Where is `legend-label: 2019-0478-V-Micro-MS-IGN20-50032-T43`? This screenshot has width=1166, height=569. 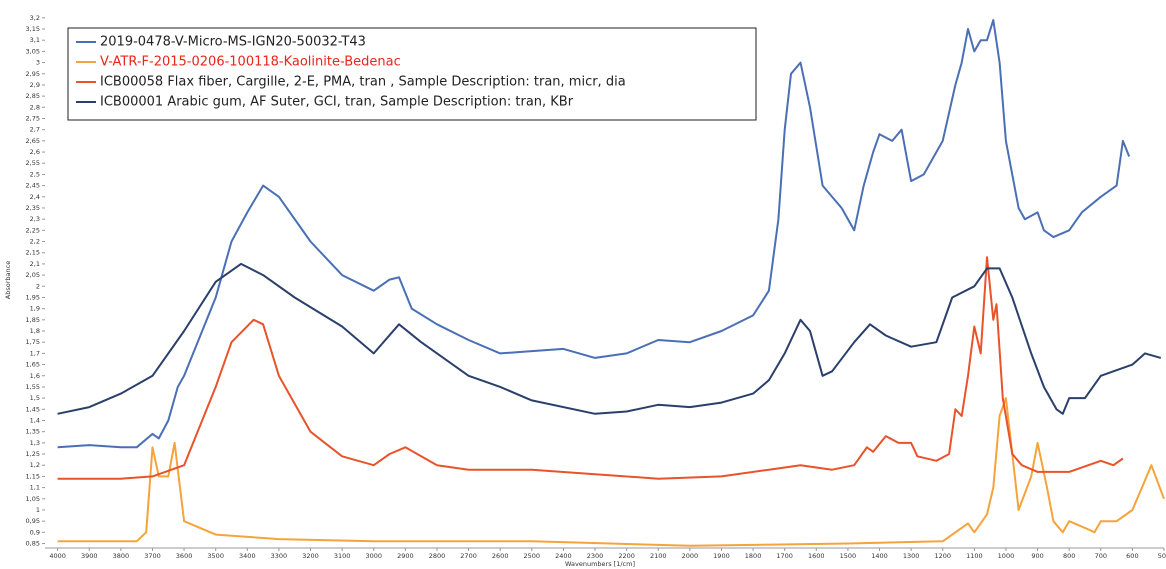 legend-label: 2019-0478-V-Micro-MS-IGN20-50032-T43 is located at coordinates (233, 42).